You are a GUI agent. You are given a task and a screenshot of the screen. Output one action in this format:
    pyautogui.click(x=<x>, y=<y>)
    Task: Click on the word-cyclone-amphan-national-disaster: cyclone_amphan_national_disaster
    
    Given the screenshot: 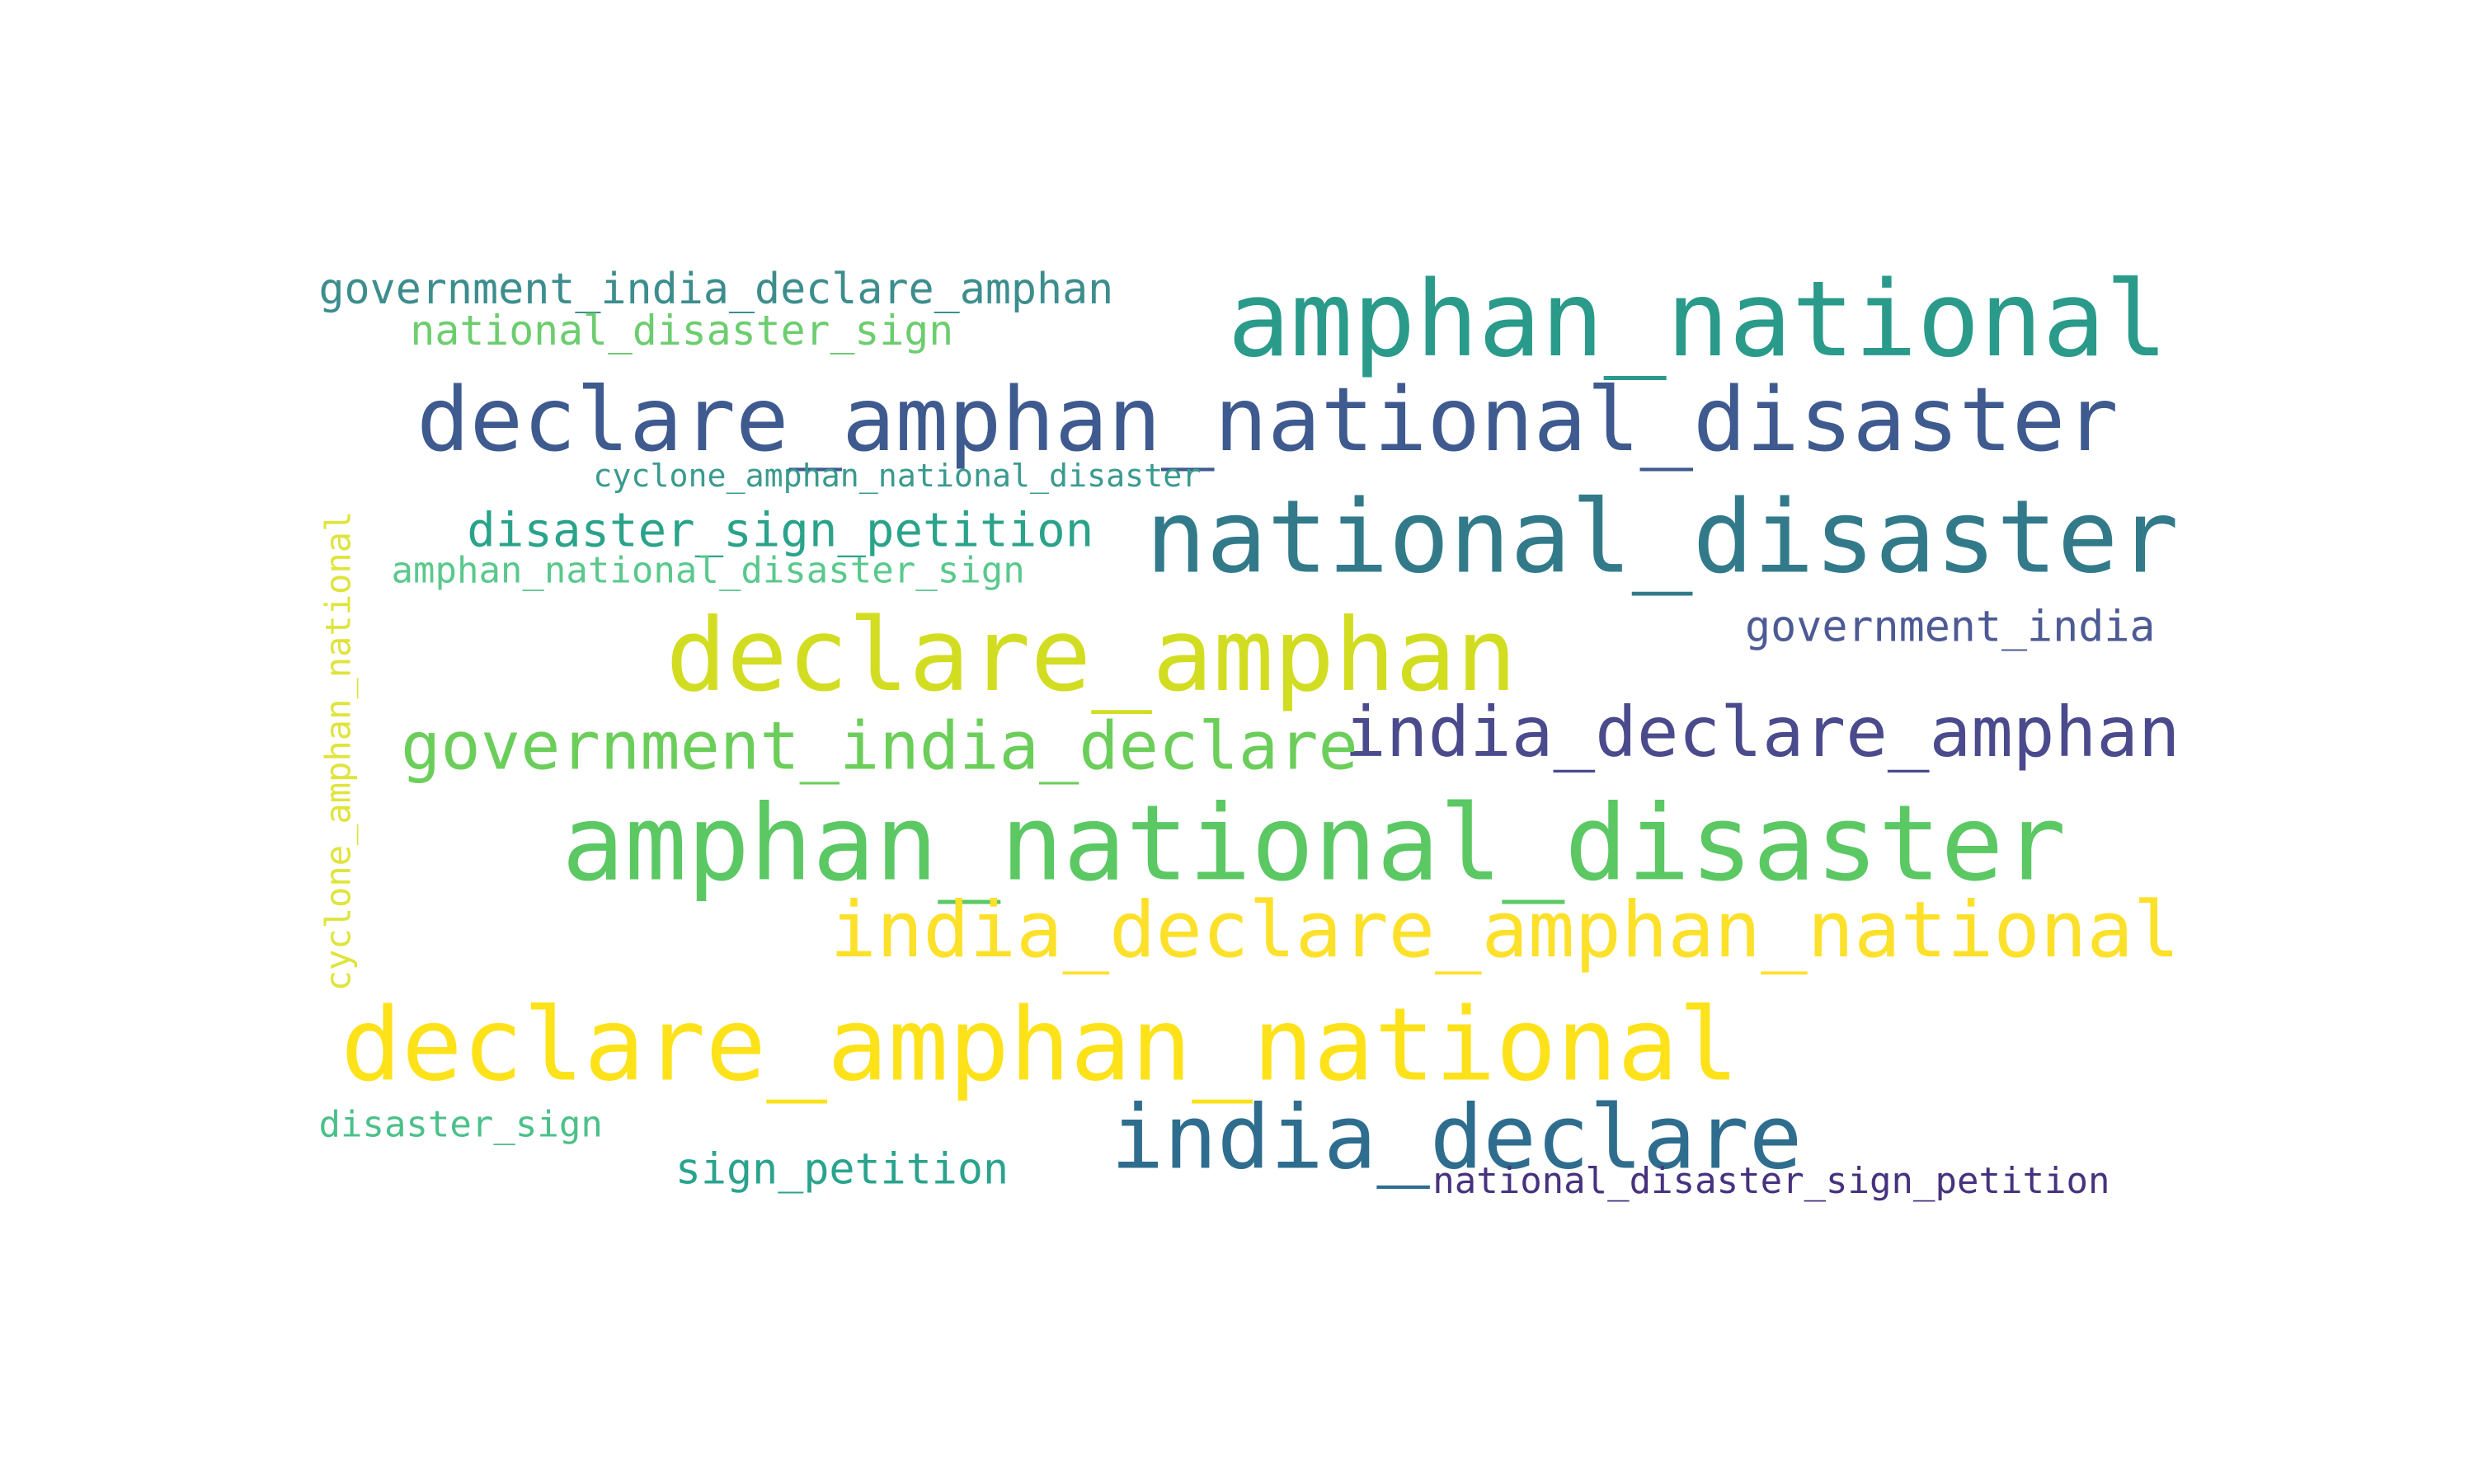 What is the action you would take?
    pyautogui.click(x=897, y=477)
    